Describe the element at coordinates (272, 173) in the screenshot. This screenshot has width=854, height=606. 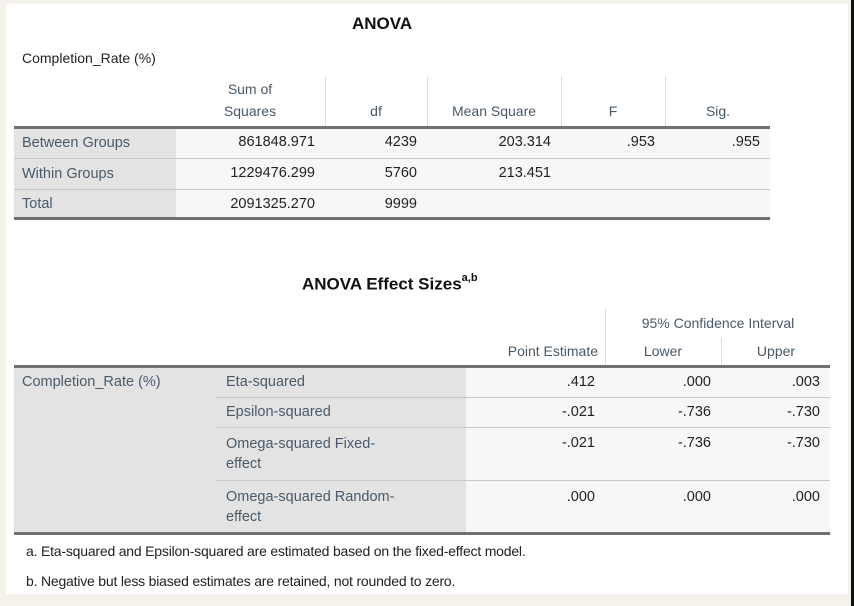
I see `cell-sum-of-squares: 1229476.299` at that location.